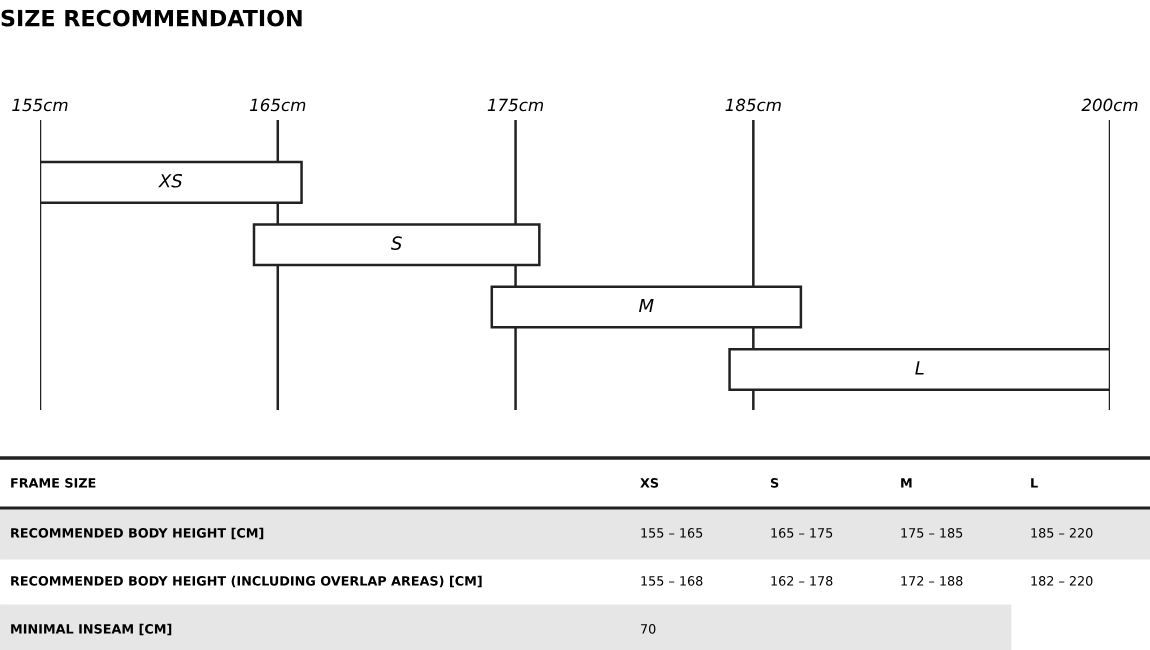  I want to click on chart-title: SIZE RECOMMENDATION, so click(151, 18).